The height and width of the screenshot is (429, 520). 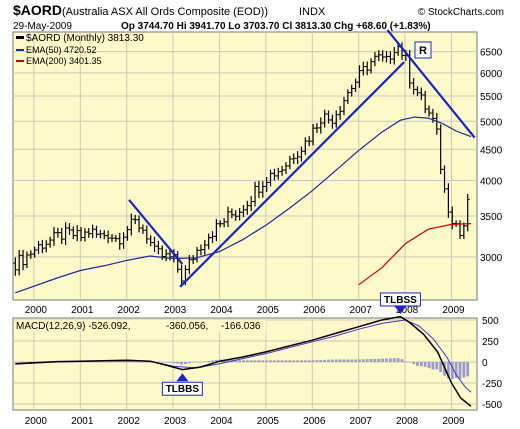 I want to click on price-y-tick-label: 4500, so click(x=491, y=150).